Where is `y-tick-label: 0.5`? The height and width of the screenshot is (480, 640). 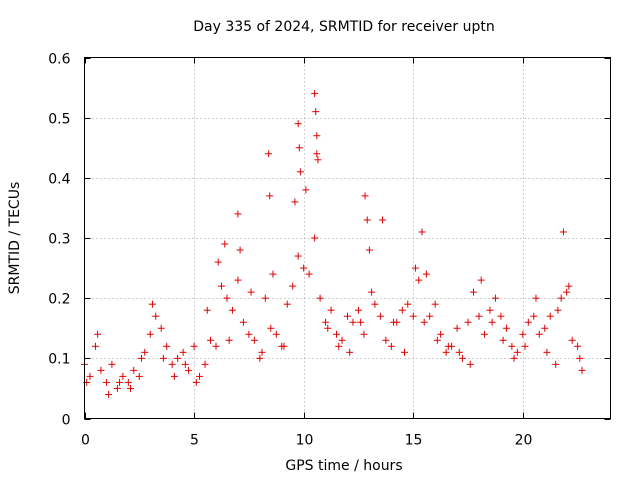
y-tick-label: 0.5 is located at coordinates (59, 120).